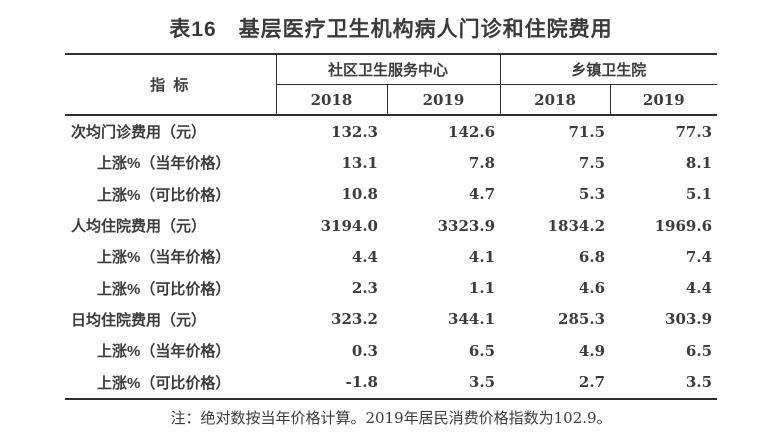  I want to click on cell-value: 13.1, so click(359, 162).